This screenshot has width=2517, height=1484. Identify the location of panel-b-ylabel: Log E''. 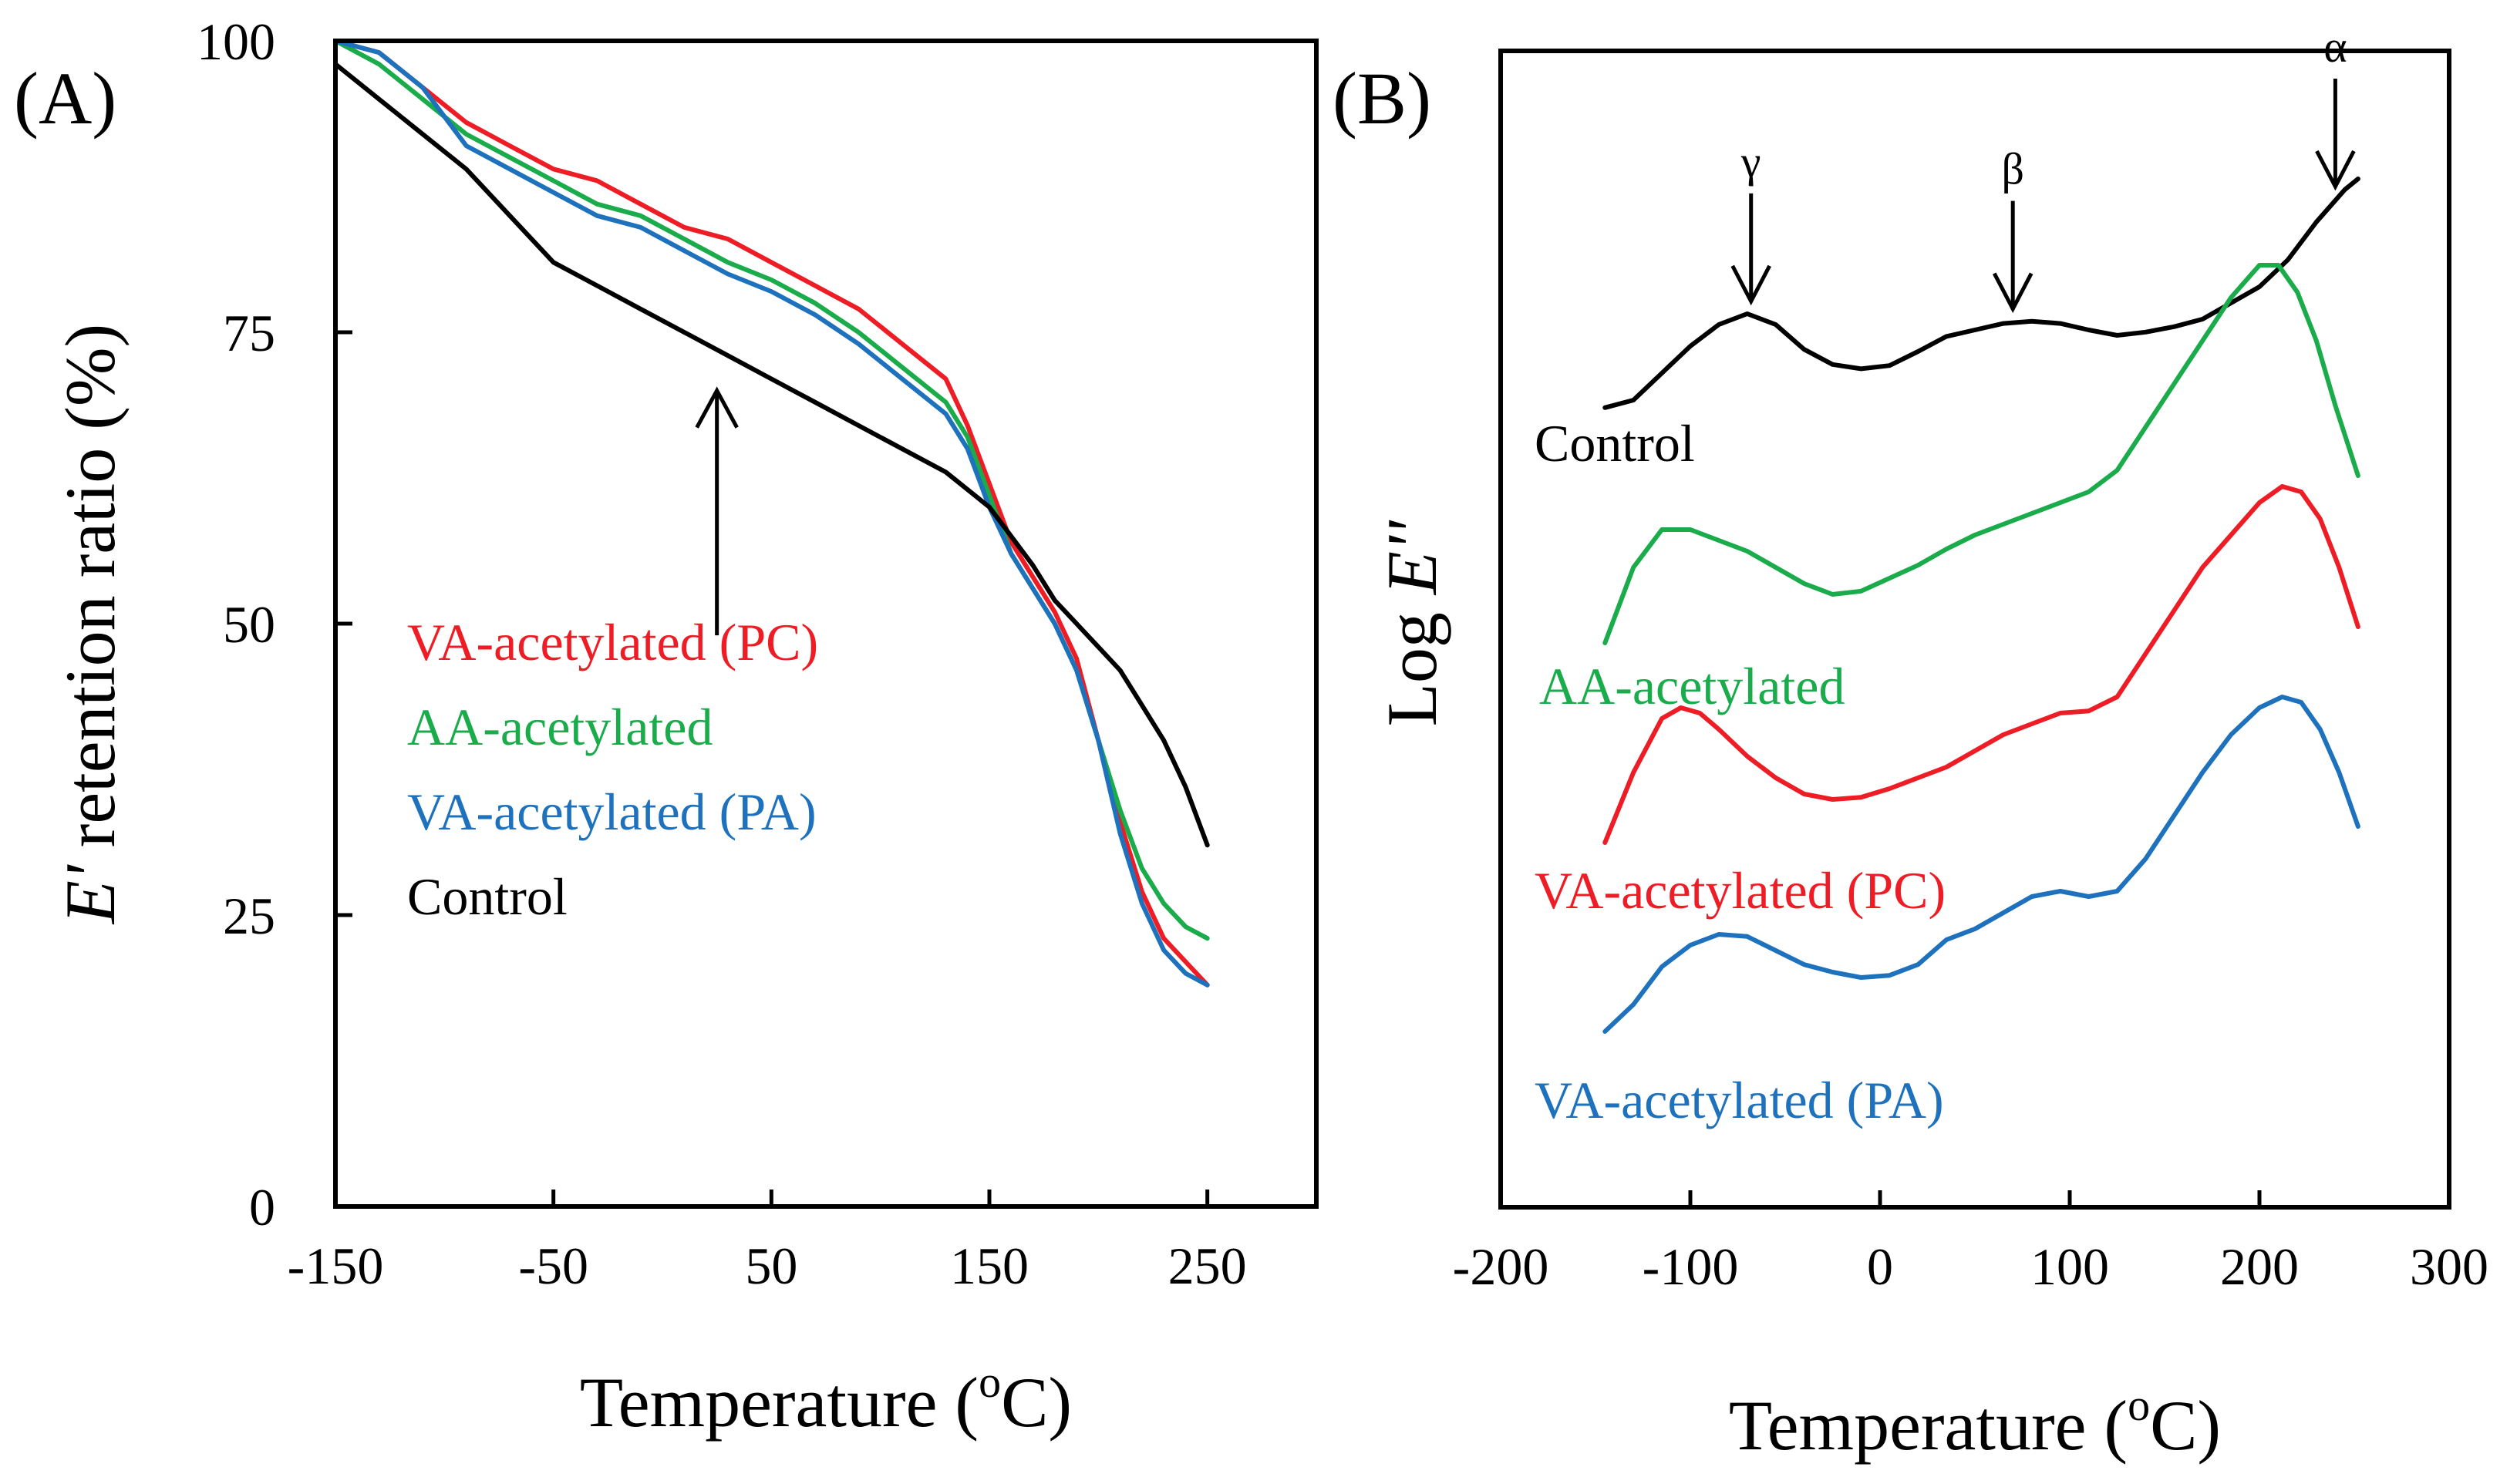
(1412, 623).